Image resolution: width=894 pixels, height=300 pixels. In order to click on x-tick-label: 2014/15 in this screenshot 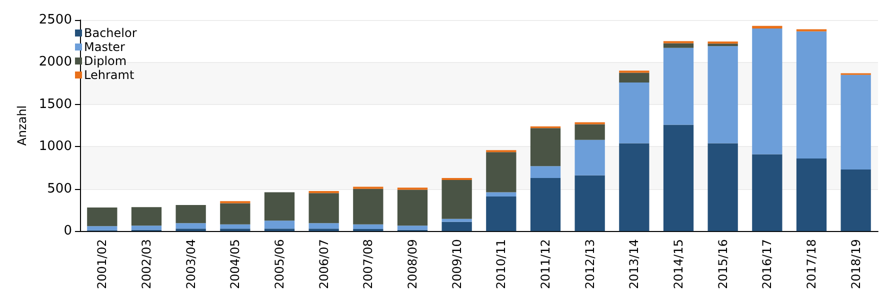, I will do `click(678, 264)`.